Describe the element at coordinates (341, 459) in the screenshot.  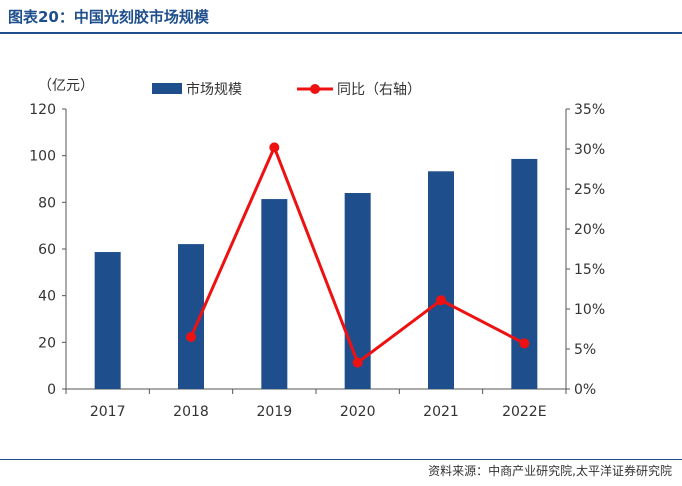
I see `source-rule` at that location.